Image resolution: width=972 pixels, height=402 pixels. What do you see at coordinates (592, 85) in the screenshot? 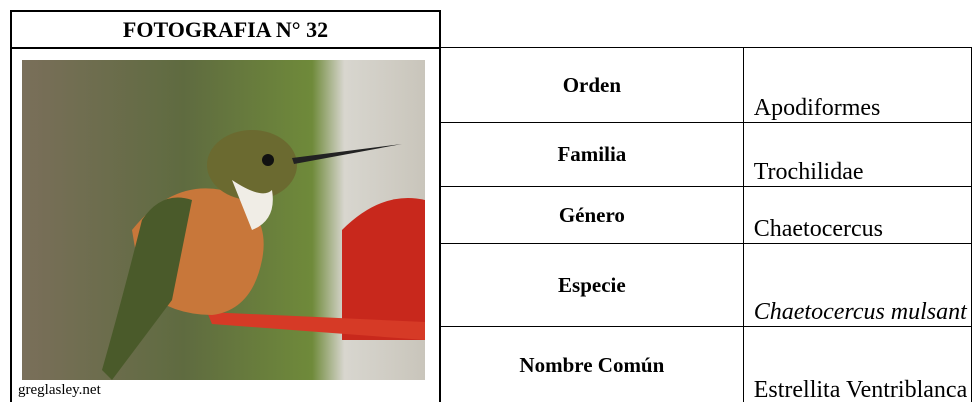
I see `row-label: Orden` at bounding box center [592, 85].